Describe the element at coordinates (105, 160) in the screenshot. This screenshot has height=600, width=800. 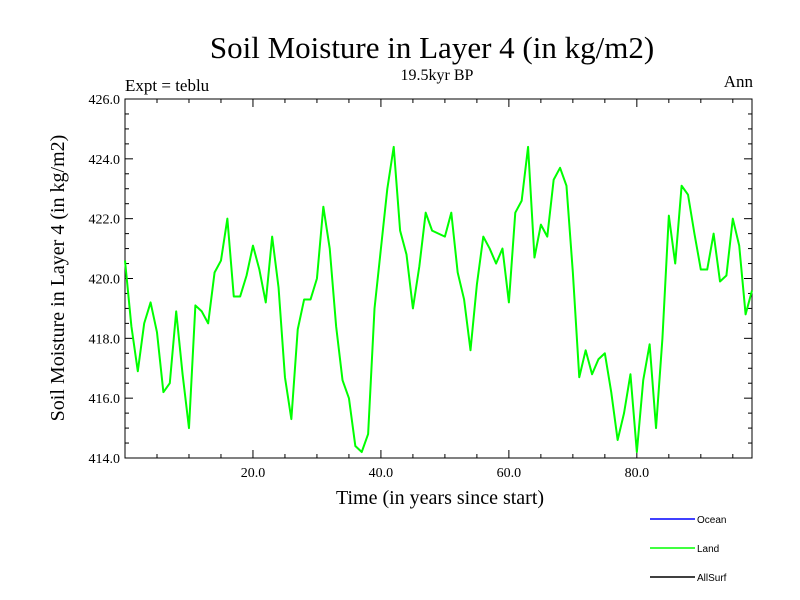
I see `y-tick-label: 424.0` at that location.